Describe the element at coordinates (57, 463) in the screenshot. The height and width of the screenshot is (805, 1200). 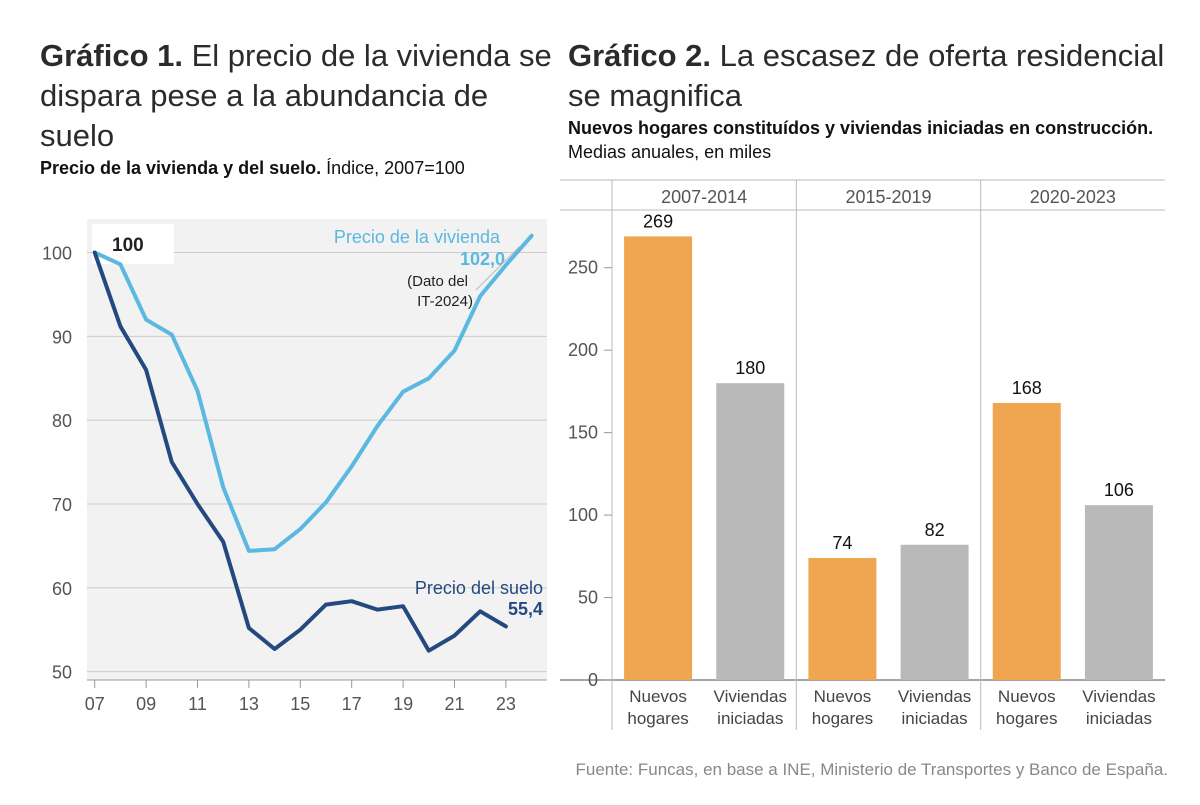
I see `line-chart-y-axis: 50 60 70 80 90 100` at that location.